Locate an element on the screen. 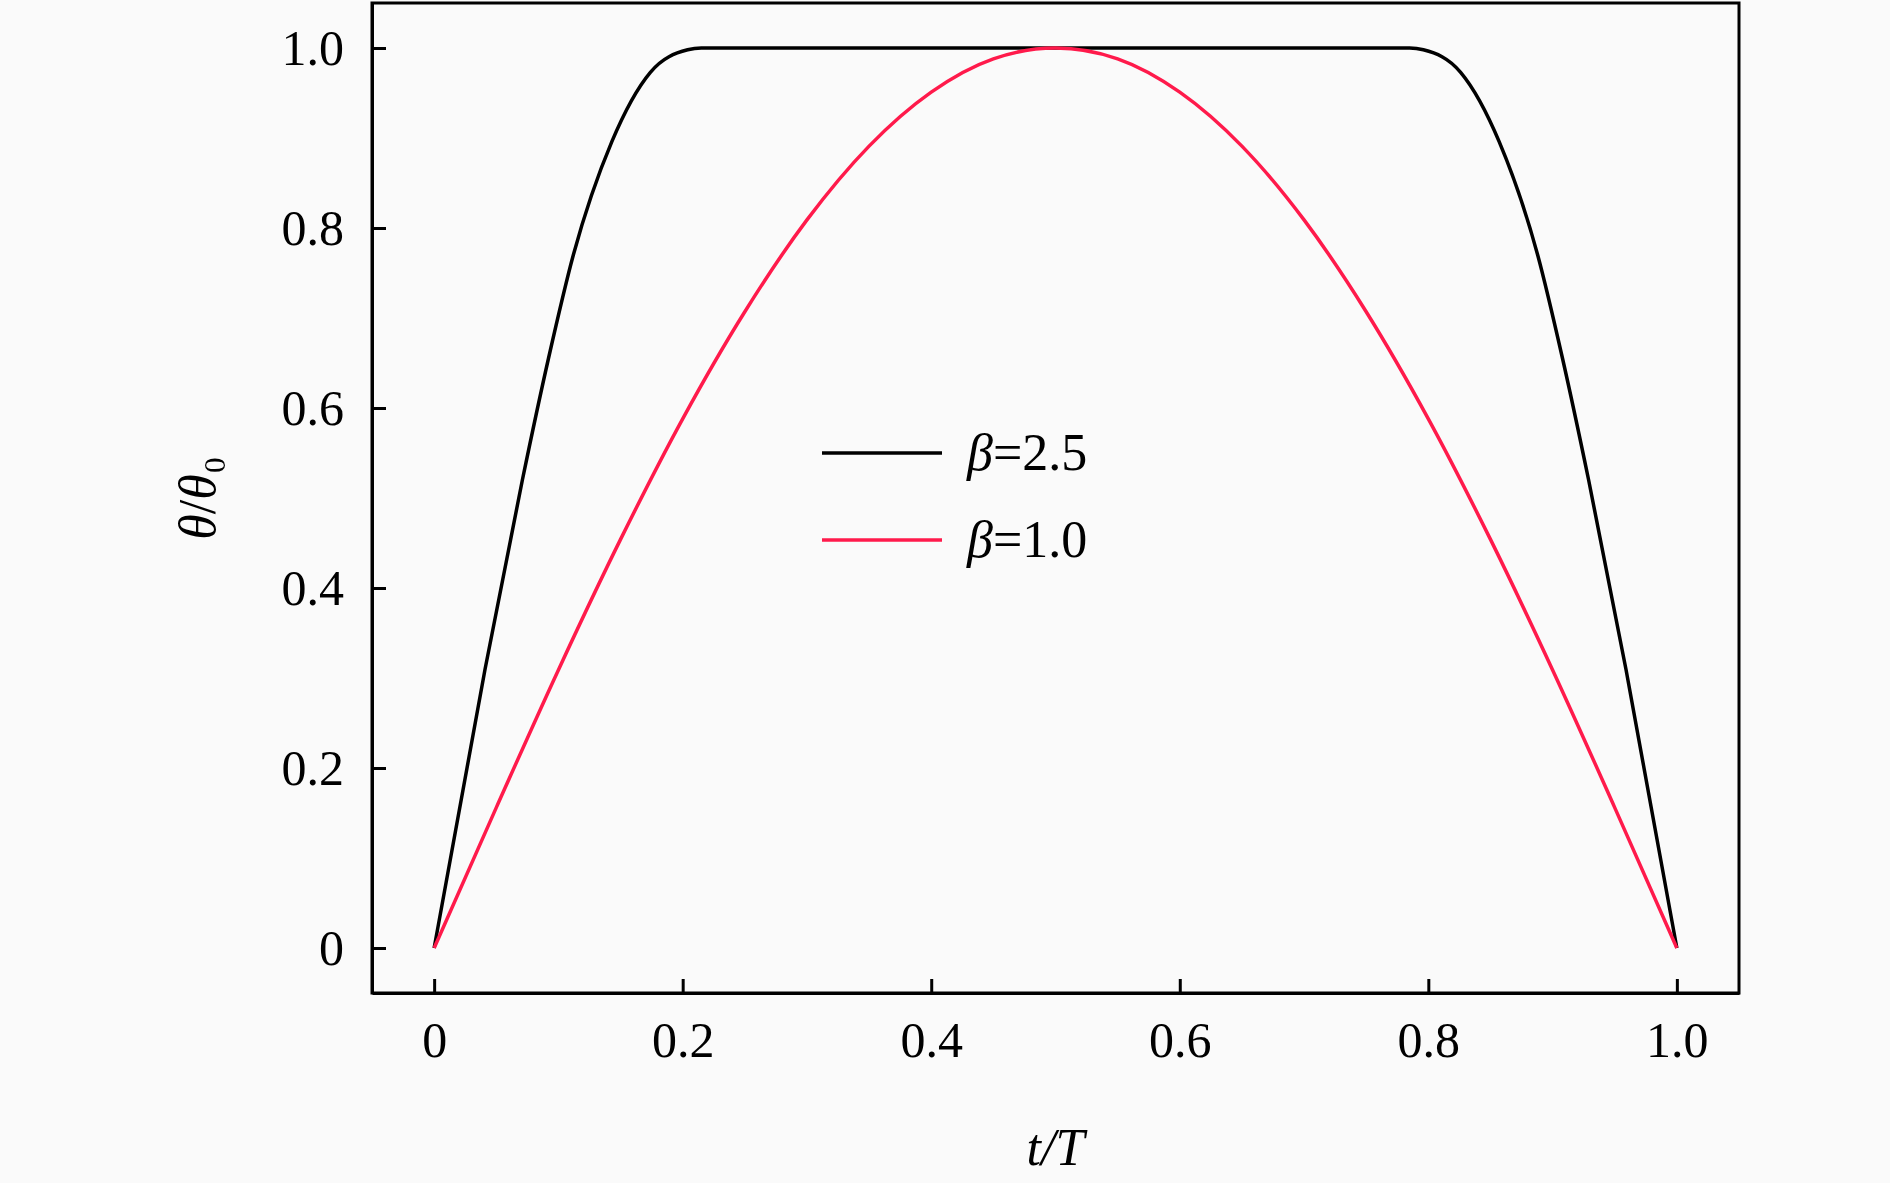 This screenshot has width=1890, height=1183. x-axis-title: t/T is located at coordinates (1057, 1147).